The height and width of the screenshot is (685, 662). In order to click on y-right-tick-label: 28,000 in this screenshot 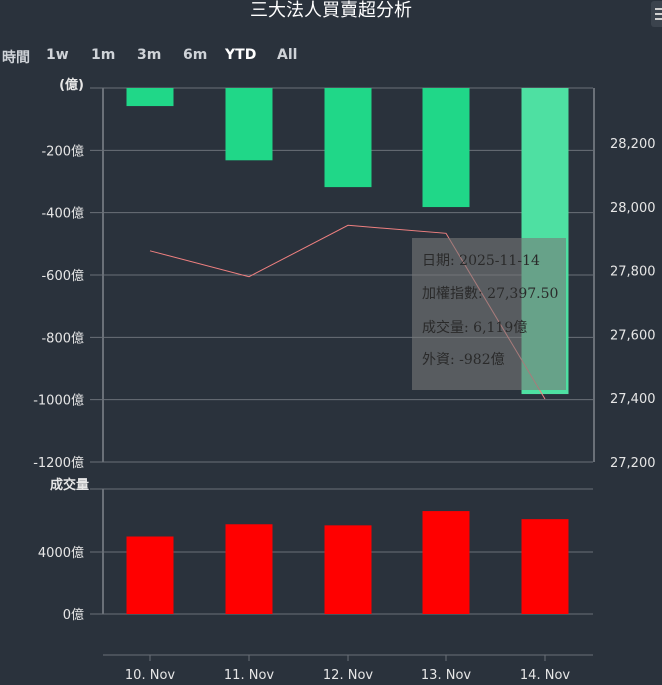, I will do `click(633, 208)`.